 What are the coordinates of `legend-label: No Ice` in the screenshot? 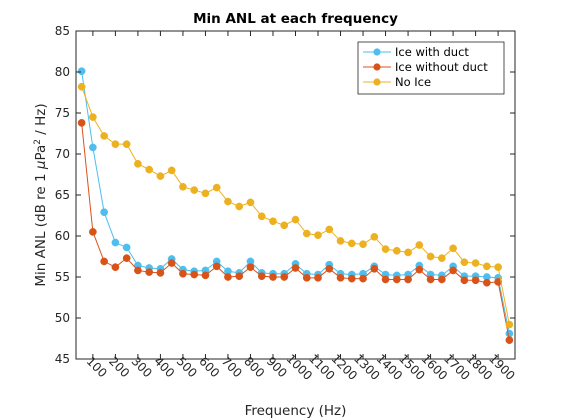 It's located at (413, 82).